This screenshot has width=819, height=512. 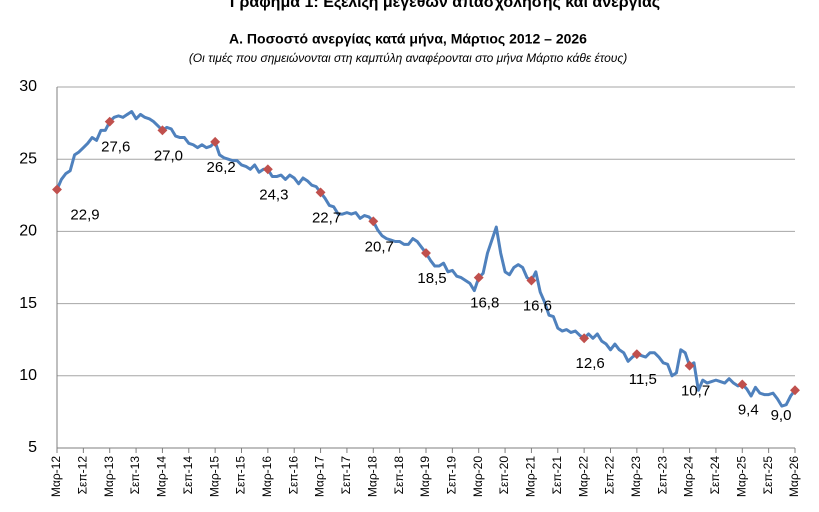 I want to click on y-tick-label: 15, so click(x=28, y=303).